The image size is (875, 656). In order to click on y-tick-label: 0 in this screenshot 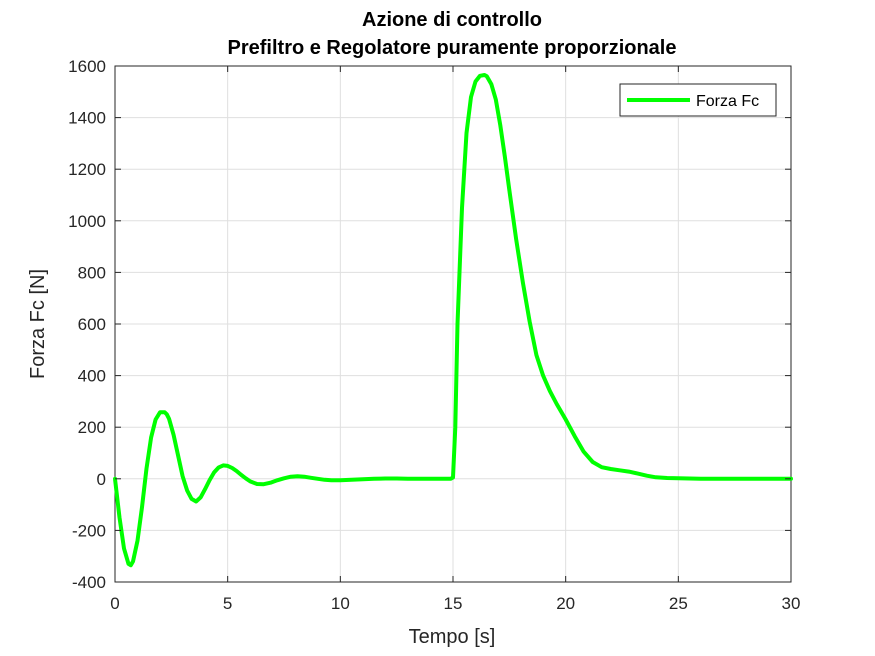, I will do `click(101, 479)`.